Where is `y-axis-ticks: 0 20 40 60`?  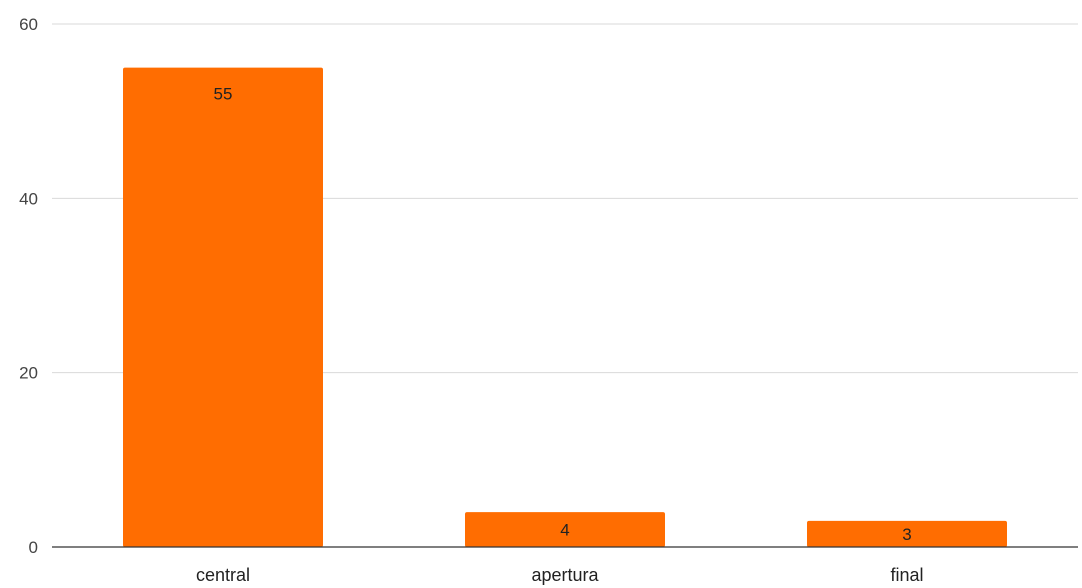
y-axis-ticks: 0 20 40 60 is located at coordinates (28, 286).